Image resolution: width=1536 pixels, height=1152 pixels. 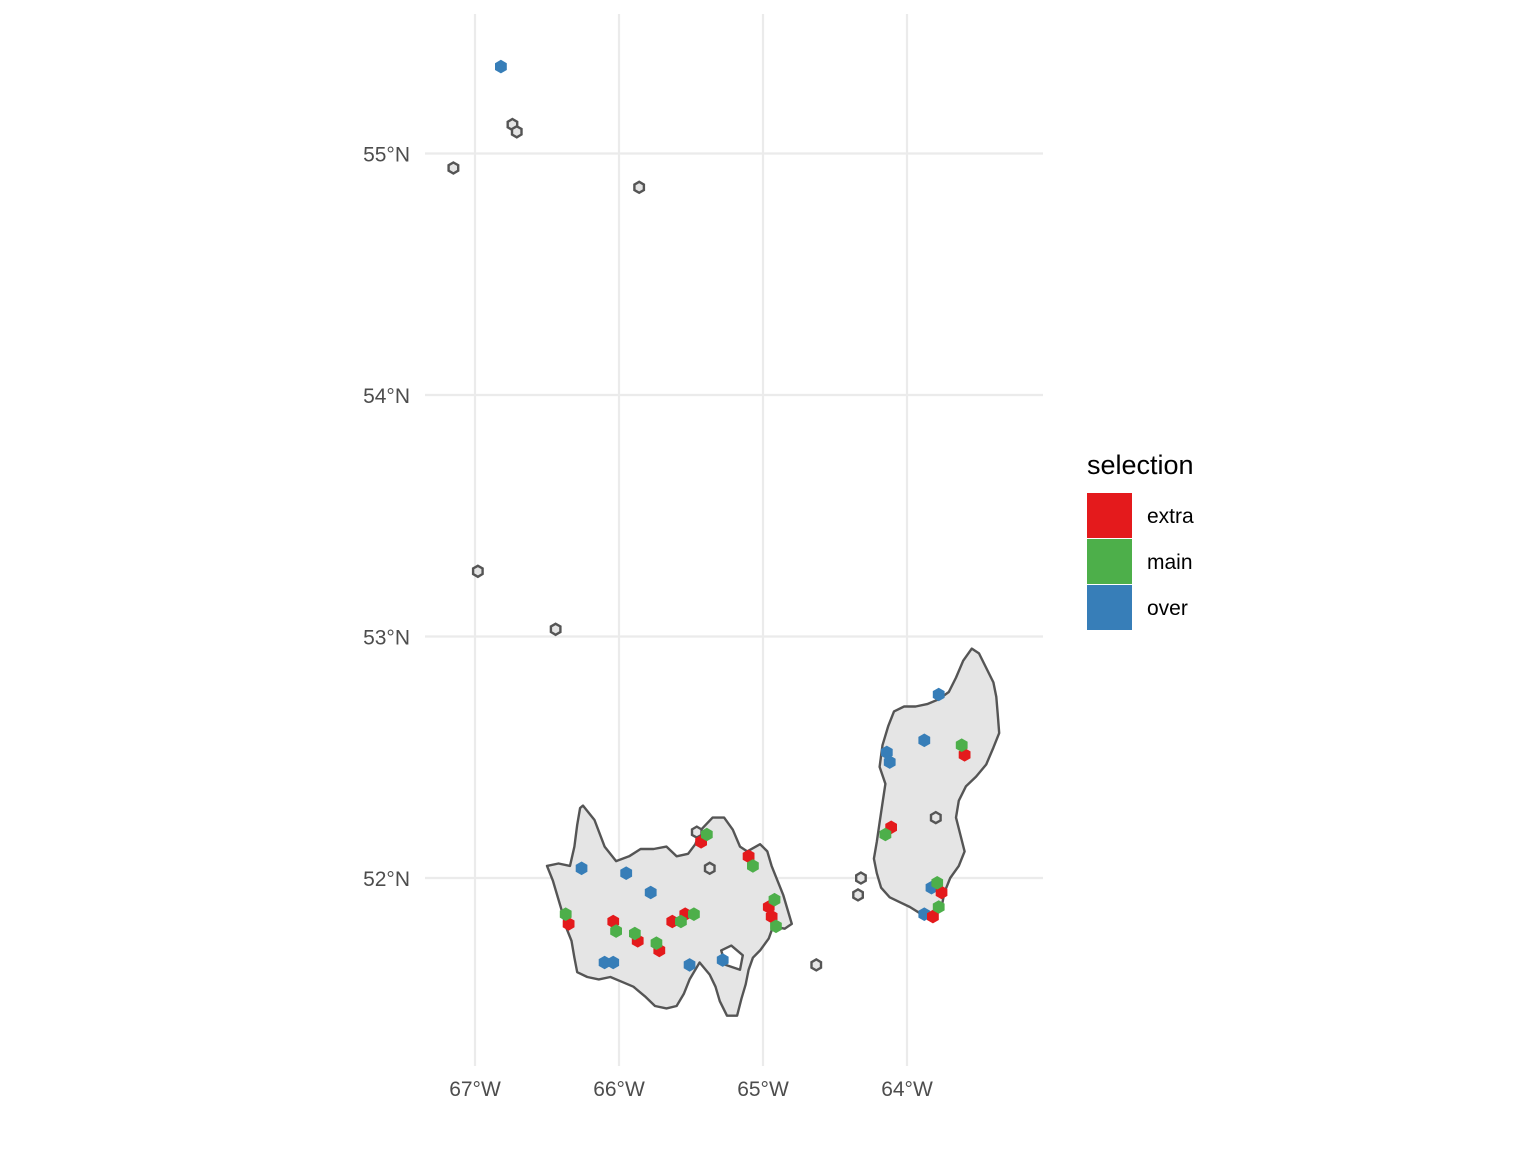 I want to click on legend-label-extra: extra, so click(x=1170, y=516).